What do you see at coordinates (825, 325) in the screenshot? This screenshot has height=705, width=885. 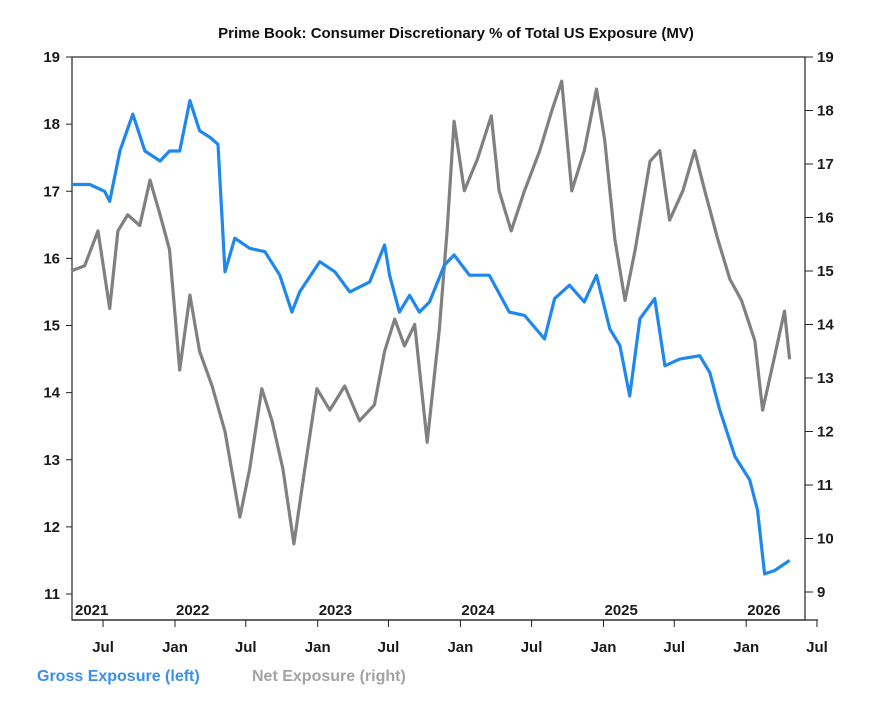 I see `y-right-tick-label: 14` at bounding box center [825, 325].